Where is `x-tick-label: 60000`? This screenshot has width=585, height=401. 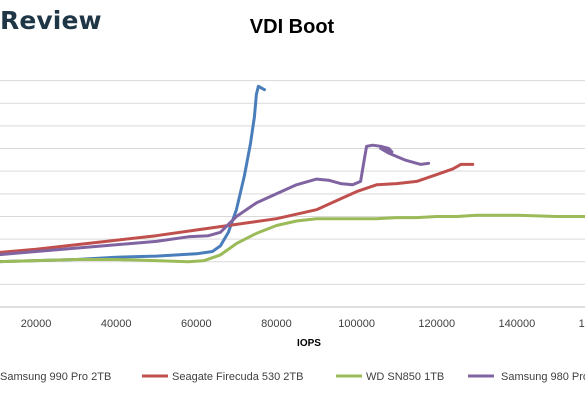
x-tick-label: 60000 is located at coordinates (196, 324).